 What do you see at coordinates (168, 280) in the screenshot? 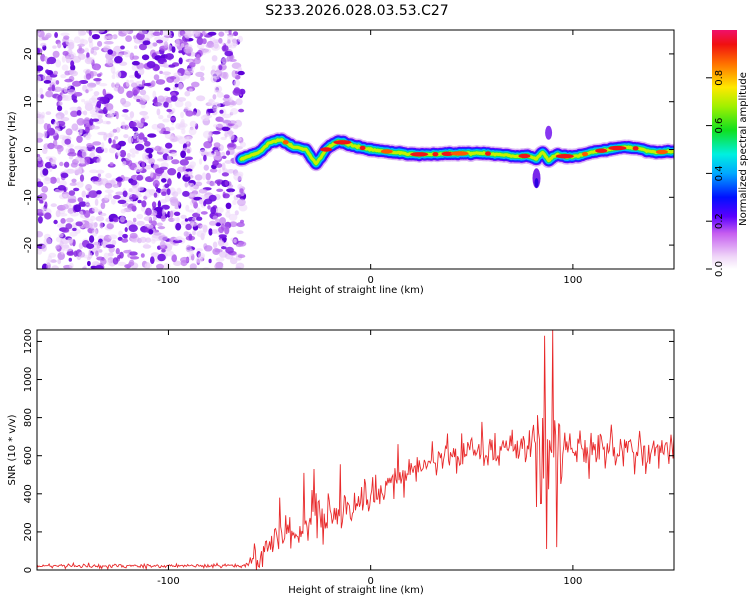
I see `x-tick-label: -100` at bounding box center [168, 280].